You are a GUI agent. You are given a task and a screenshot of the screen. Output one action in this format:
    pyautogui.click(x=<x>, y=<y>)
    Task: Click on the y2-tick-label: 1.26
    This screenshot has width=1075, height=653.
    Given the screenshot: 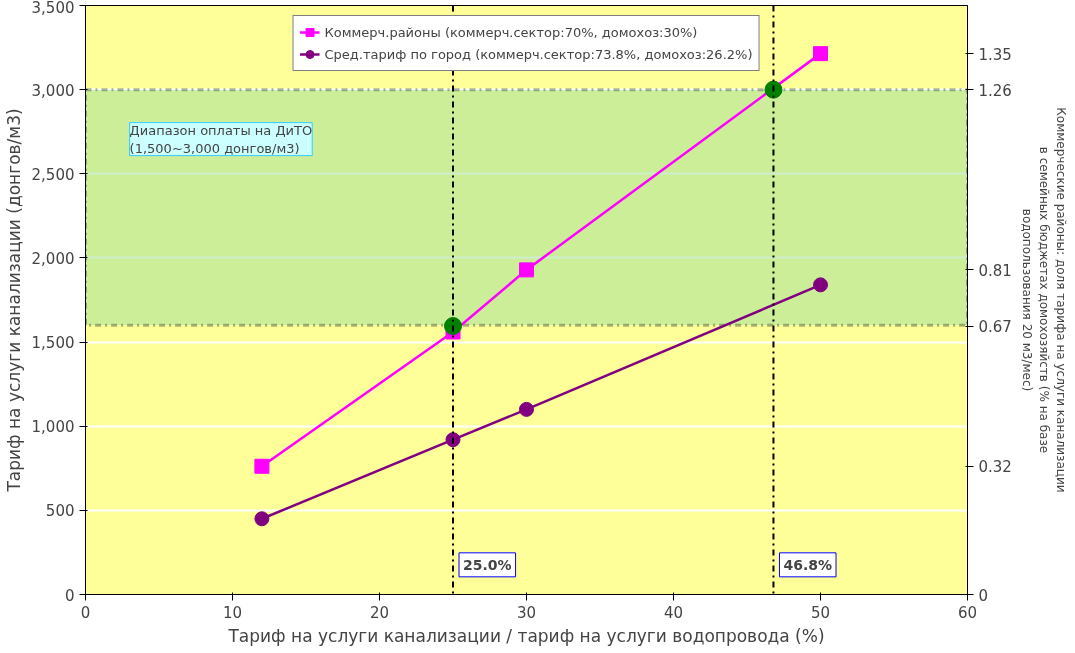 What is the action you would take?
    pyautogui.click(x=995, y=90)
    